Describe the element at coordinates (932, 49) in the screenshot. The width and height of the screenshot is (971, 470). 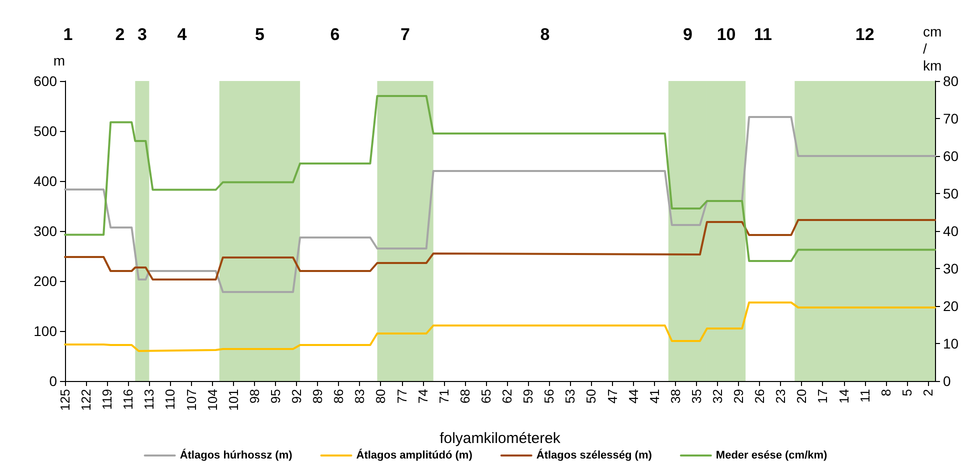
I see `y2-axis-title: cm / km` at that location.